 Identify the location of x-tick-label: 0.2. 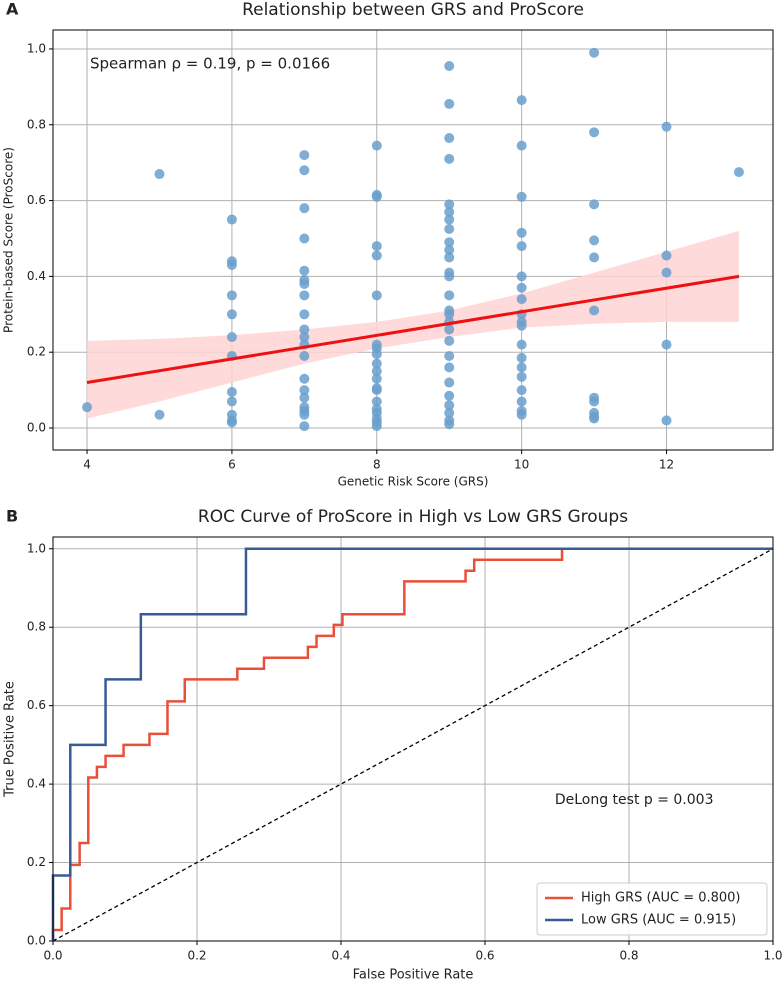
(196, 956).